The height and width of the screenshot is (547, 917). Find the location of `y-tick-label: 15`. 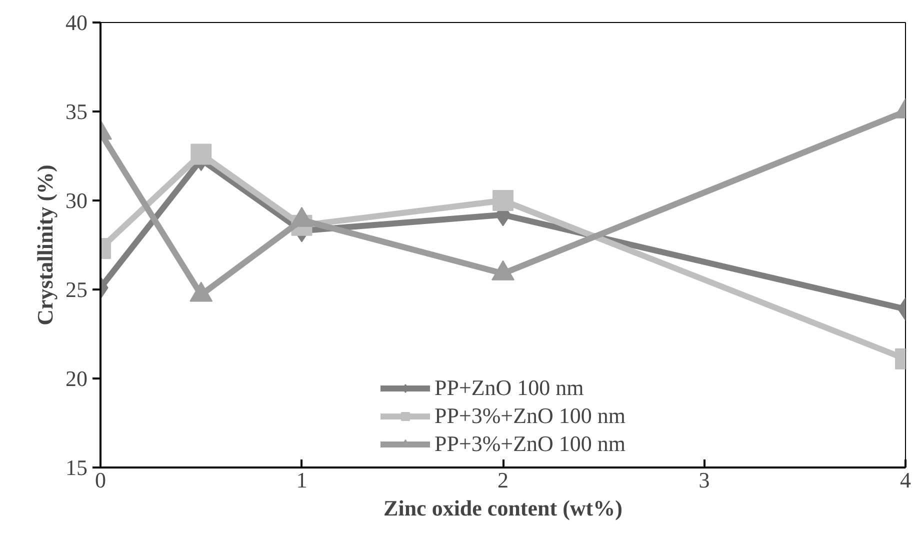

y-tick-label: 15 is located at coordinates (77, 467).